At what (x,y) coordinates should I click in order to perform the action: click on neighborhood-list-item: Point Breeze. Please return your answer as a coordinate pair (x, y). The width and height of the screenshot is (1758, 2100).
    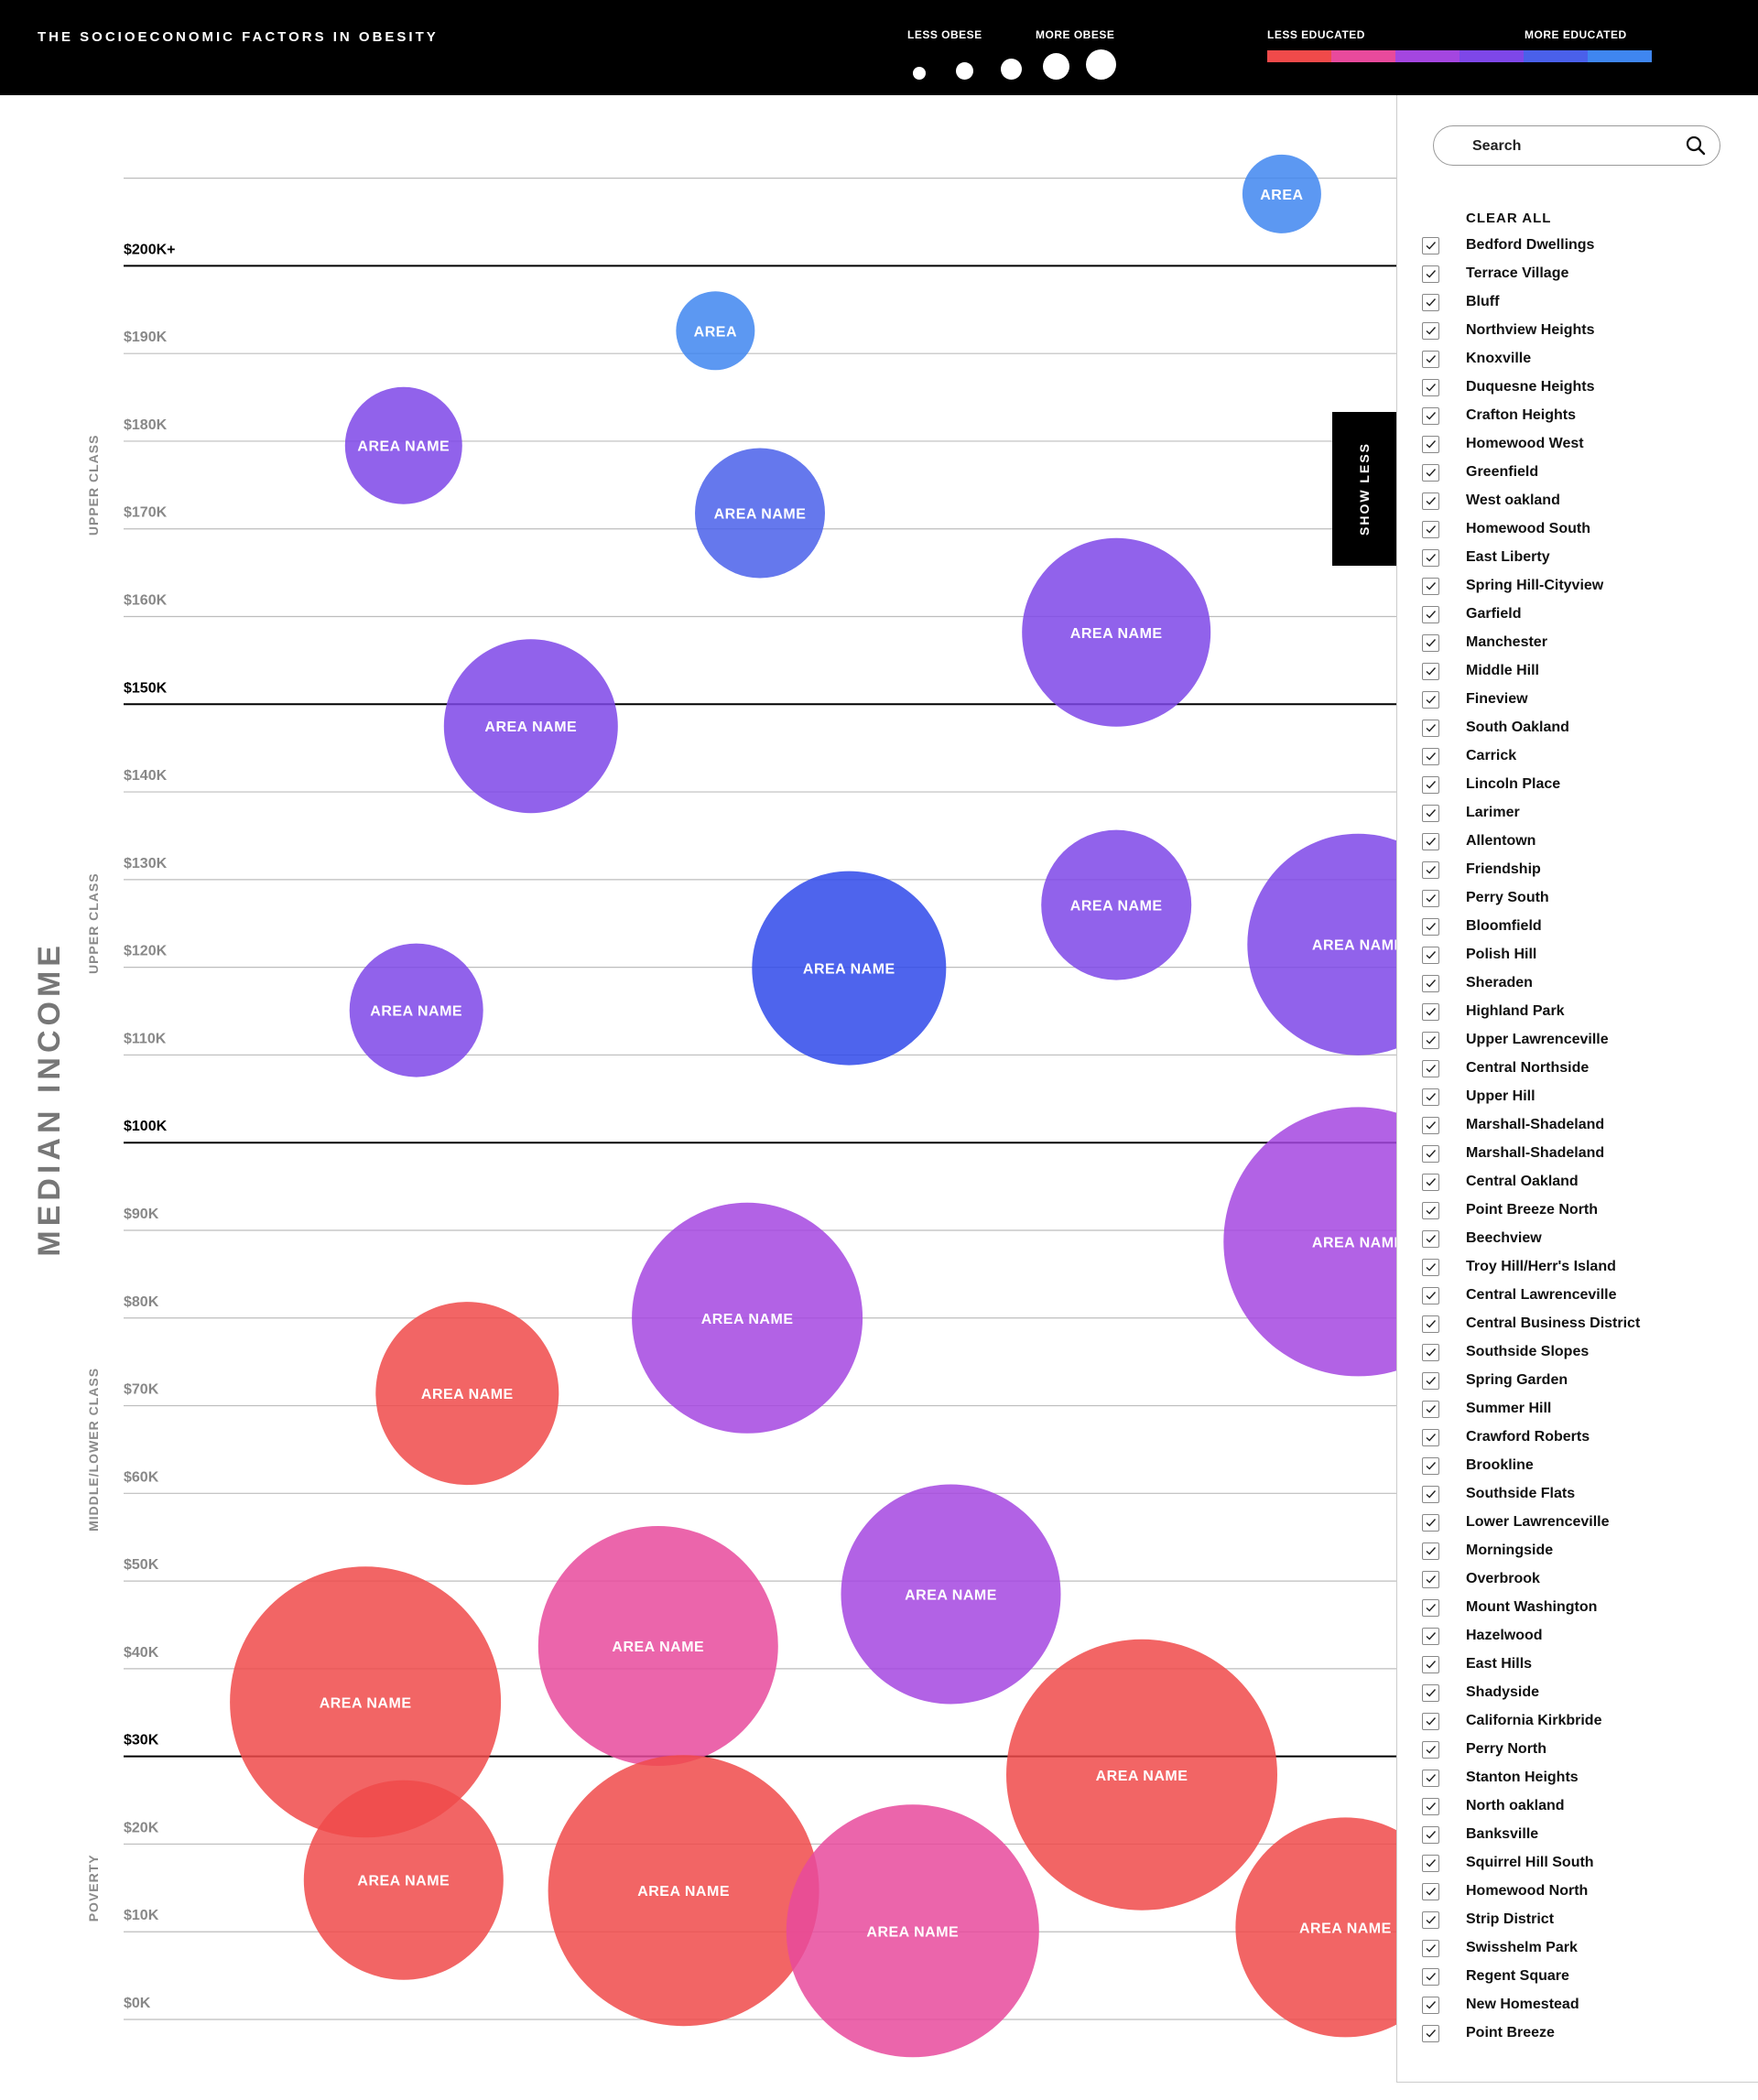
    Looking at the image, I should click on (1571, 2034).